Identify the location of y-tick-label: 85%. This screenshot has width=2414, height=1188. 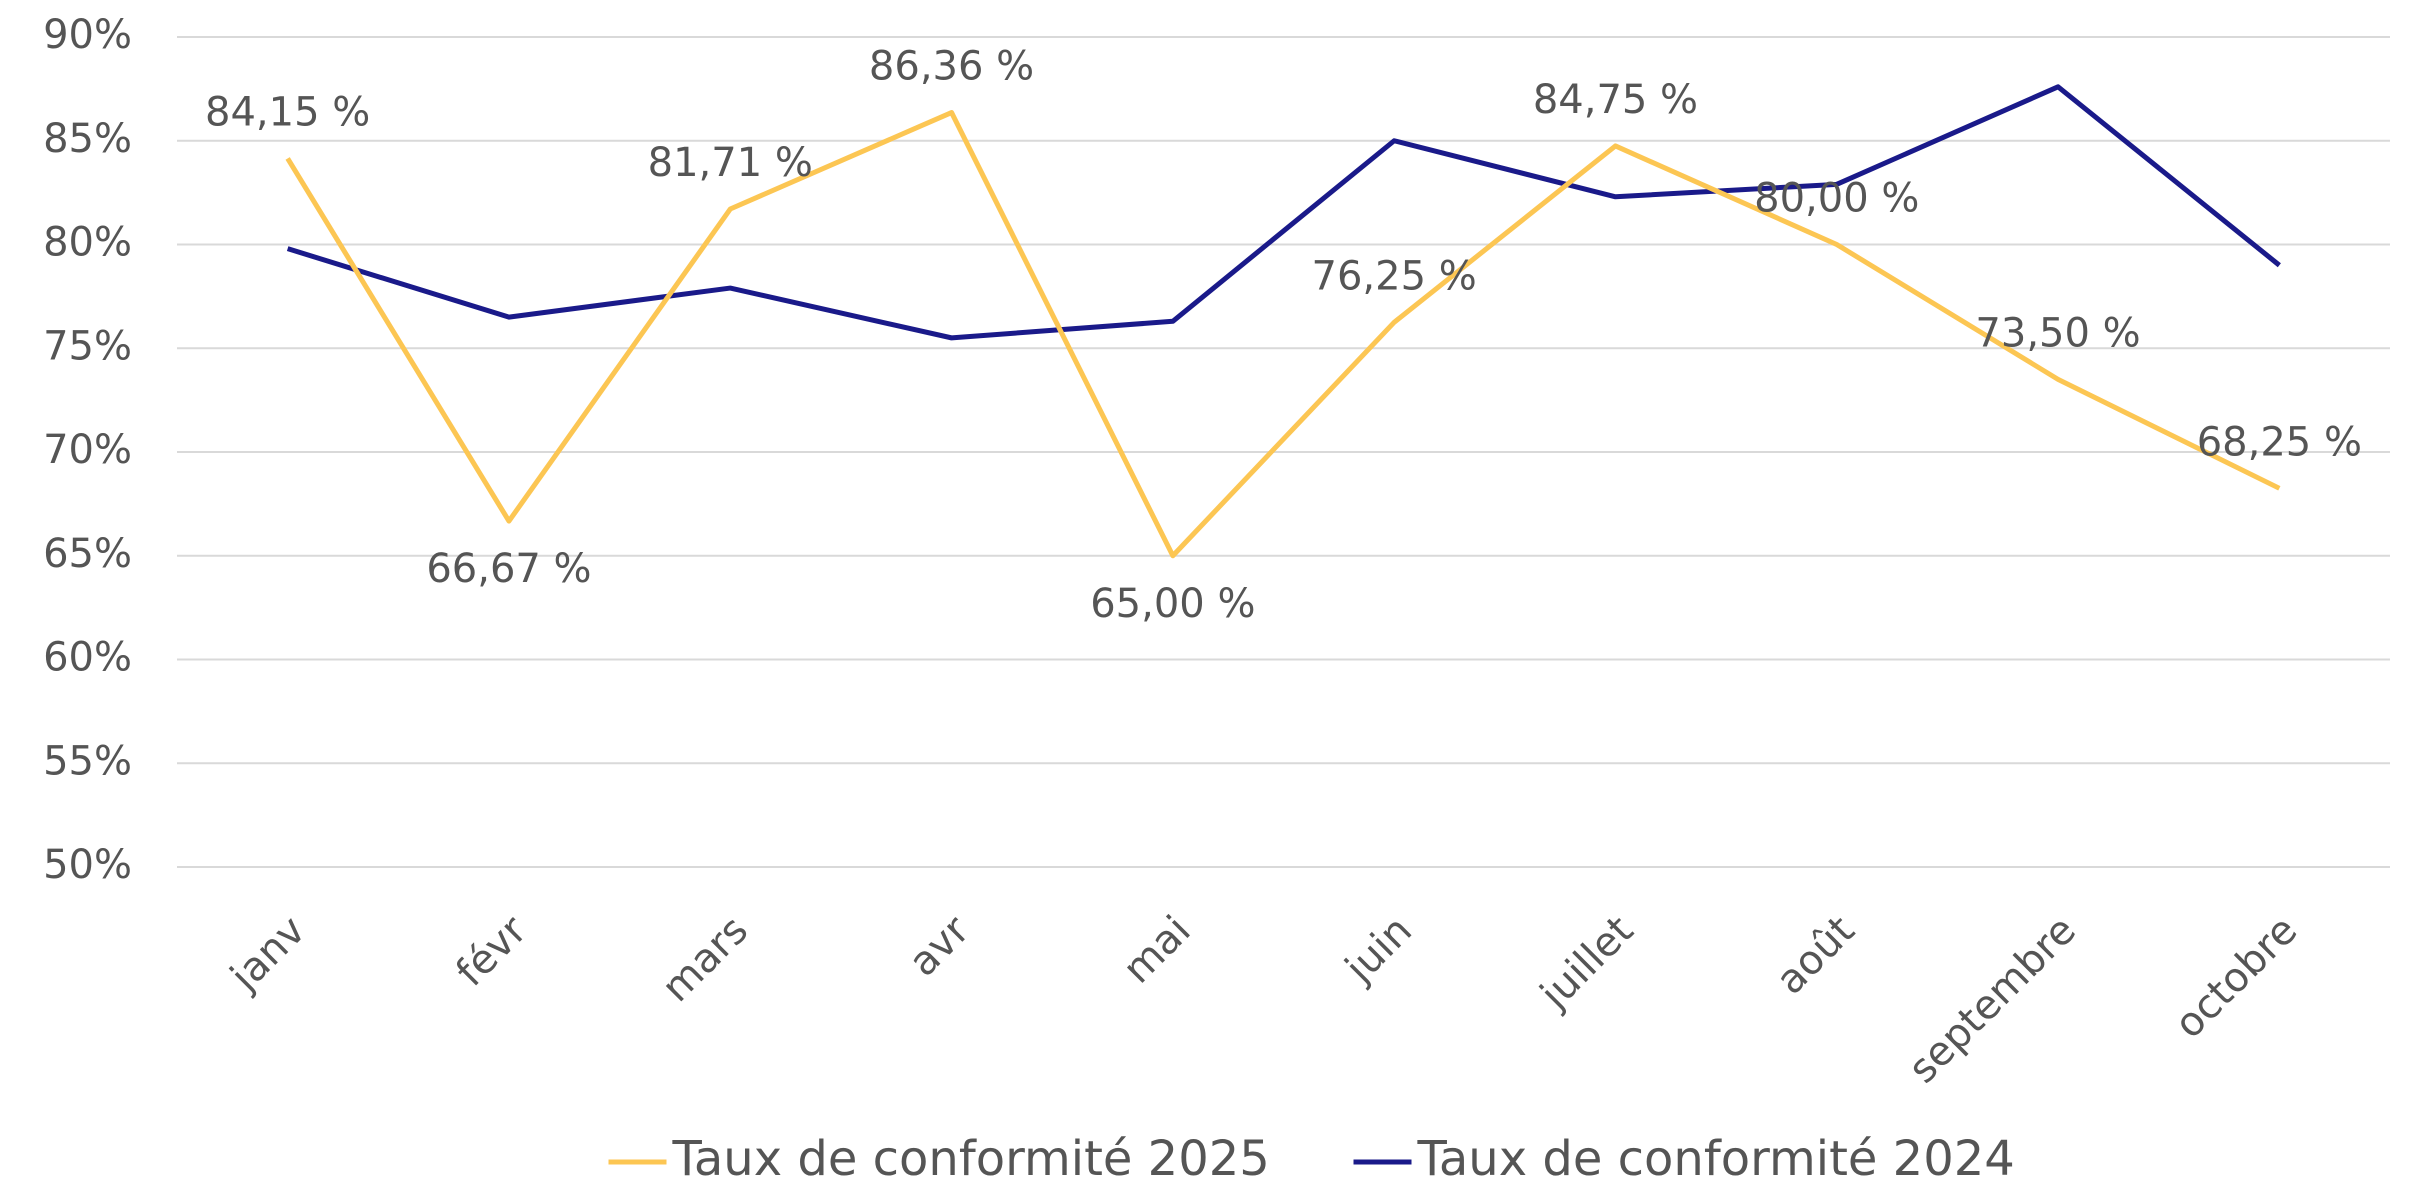
(87, 139).